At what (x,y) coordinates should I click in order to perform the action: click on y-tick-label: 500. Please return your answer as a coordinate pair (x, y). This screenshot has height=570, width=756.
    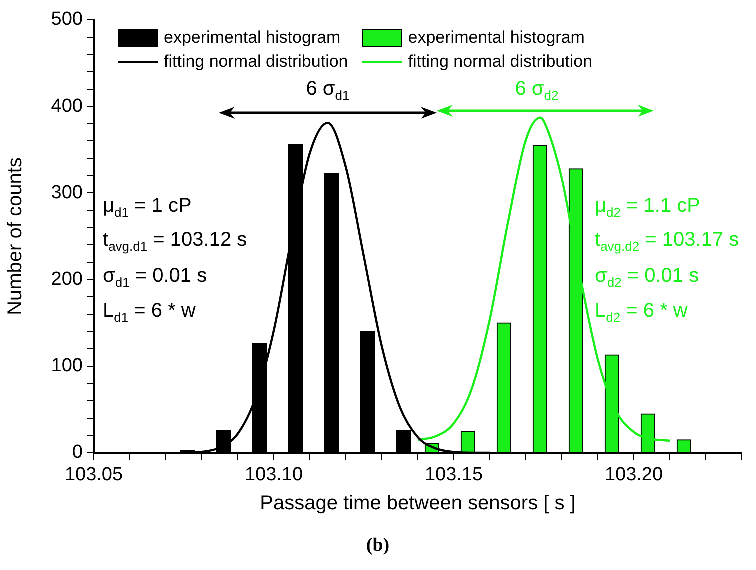
    Looking at the image, I should click on (67, 19).